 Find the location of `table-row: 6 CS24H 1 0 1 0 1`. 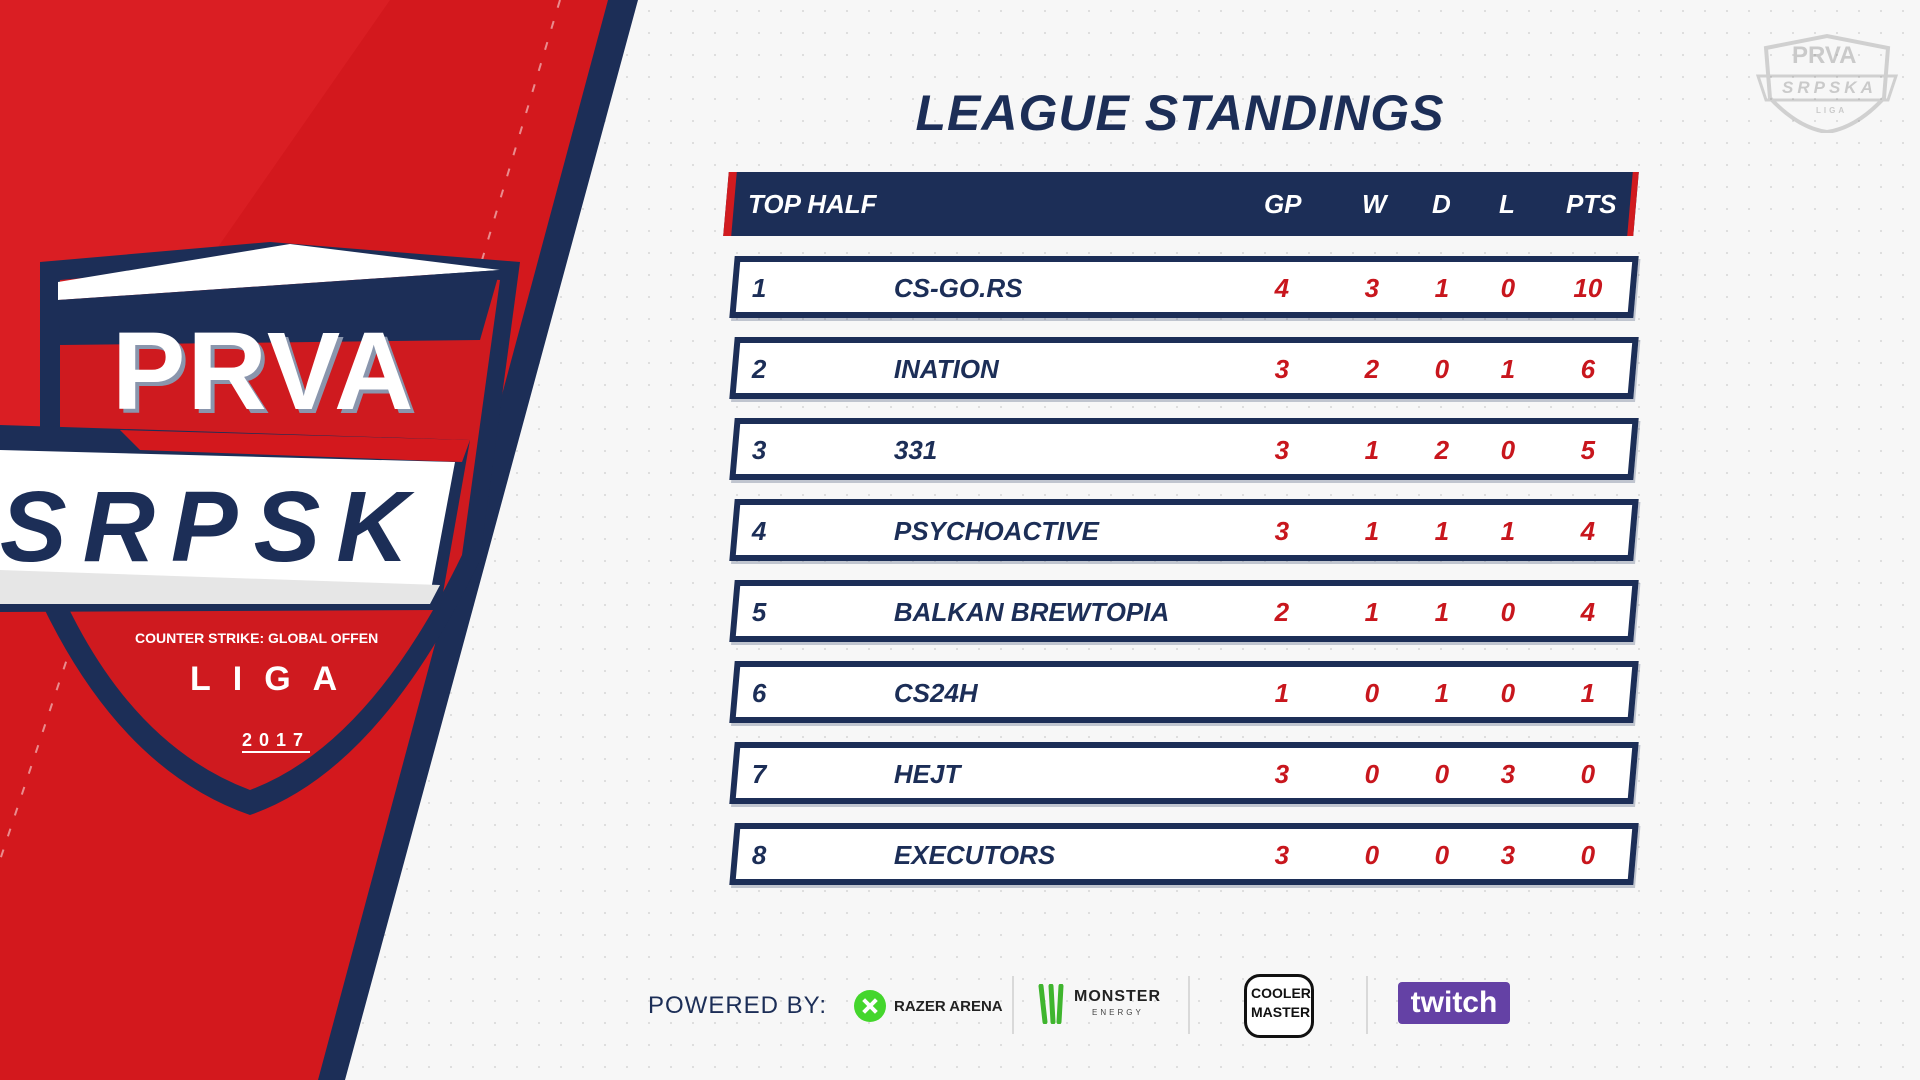

table-row: 6 CS24H 1 0 1 0 1 is located at coordinates (1184, 692).